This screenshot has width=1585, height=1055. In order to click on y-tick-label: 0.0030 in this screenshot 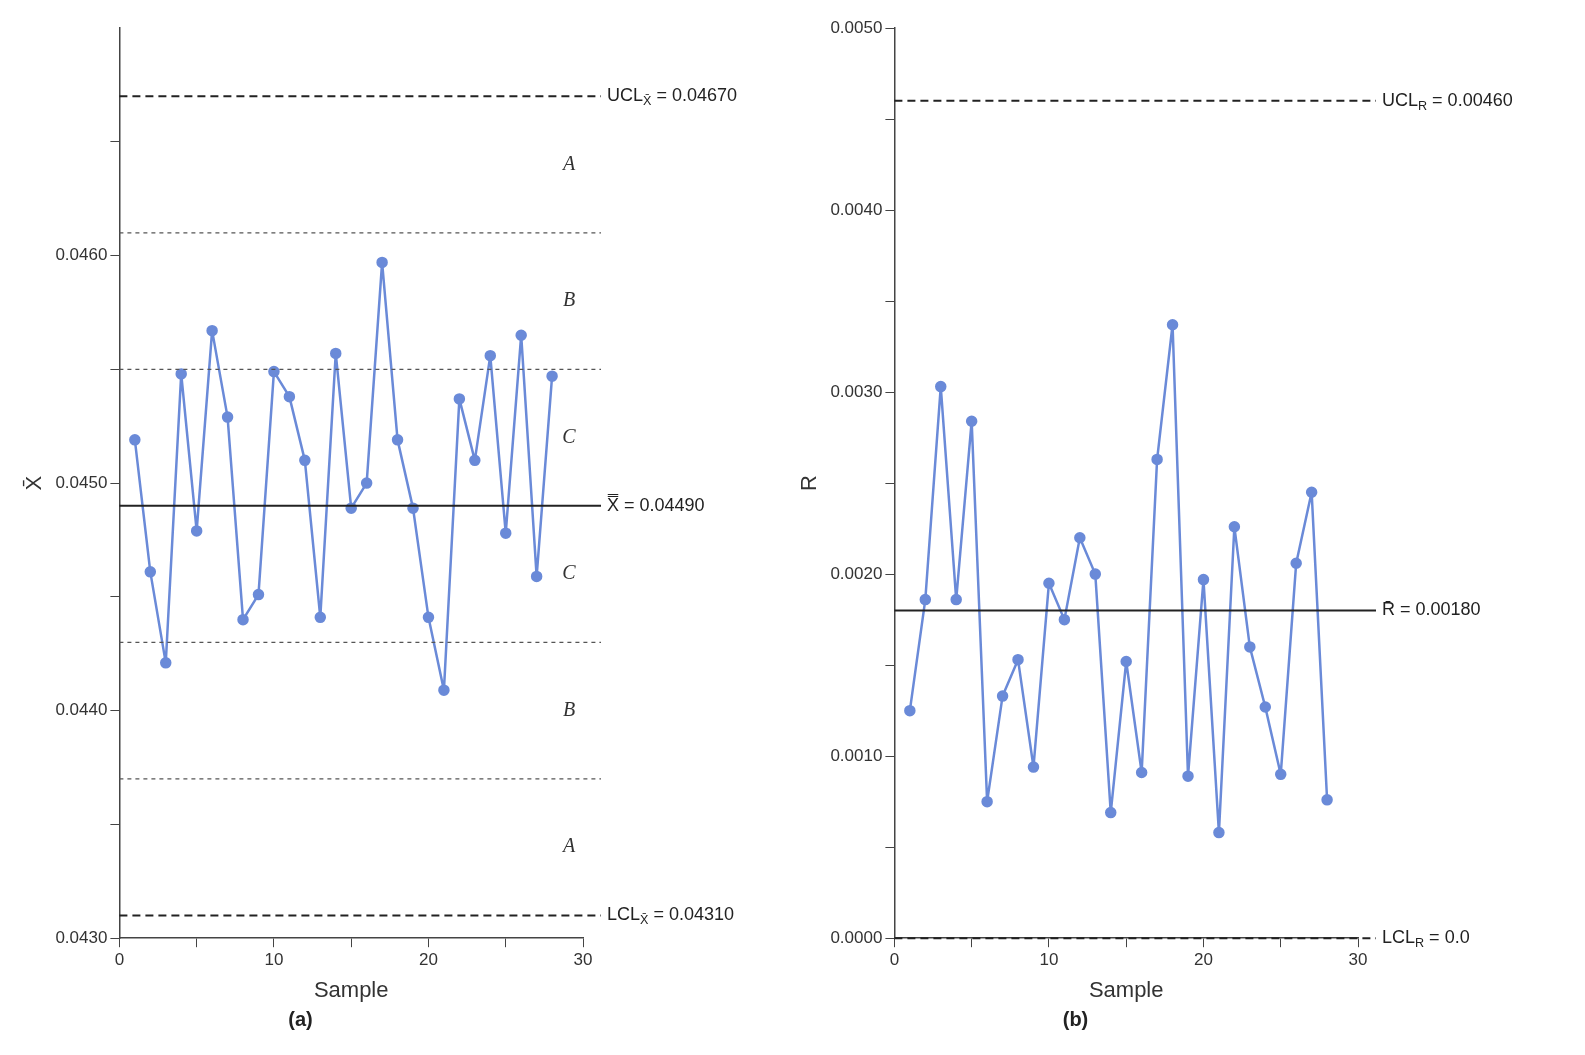, I will do `click(856, 391)`.